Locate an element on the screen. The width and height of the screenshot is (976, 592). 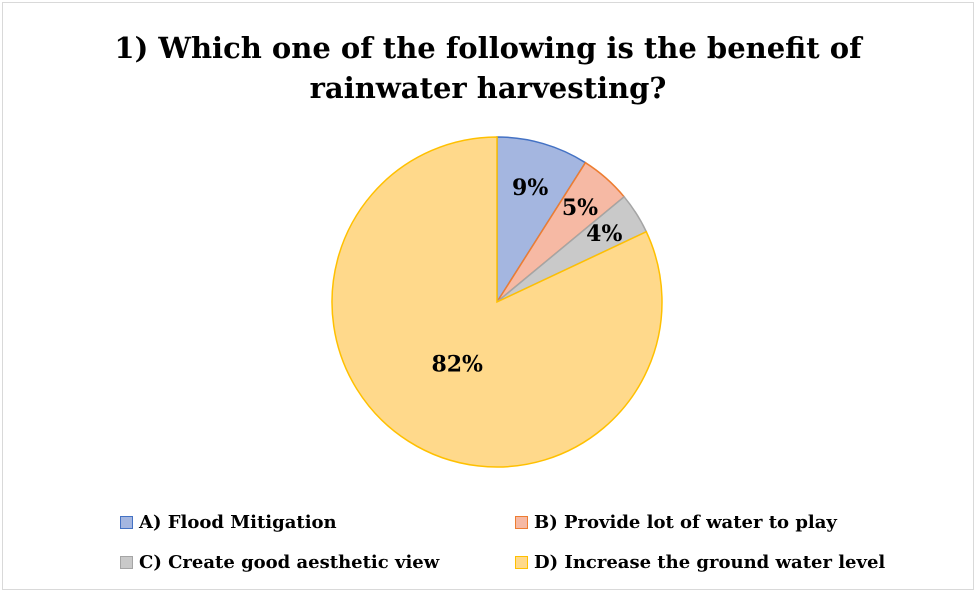
legend-swatch-c is located at coordinates (126, 562).